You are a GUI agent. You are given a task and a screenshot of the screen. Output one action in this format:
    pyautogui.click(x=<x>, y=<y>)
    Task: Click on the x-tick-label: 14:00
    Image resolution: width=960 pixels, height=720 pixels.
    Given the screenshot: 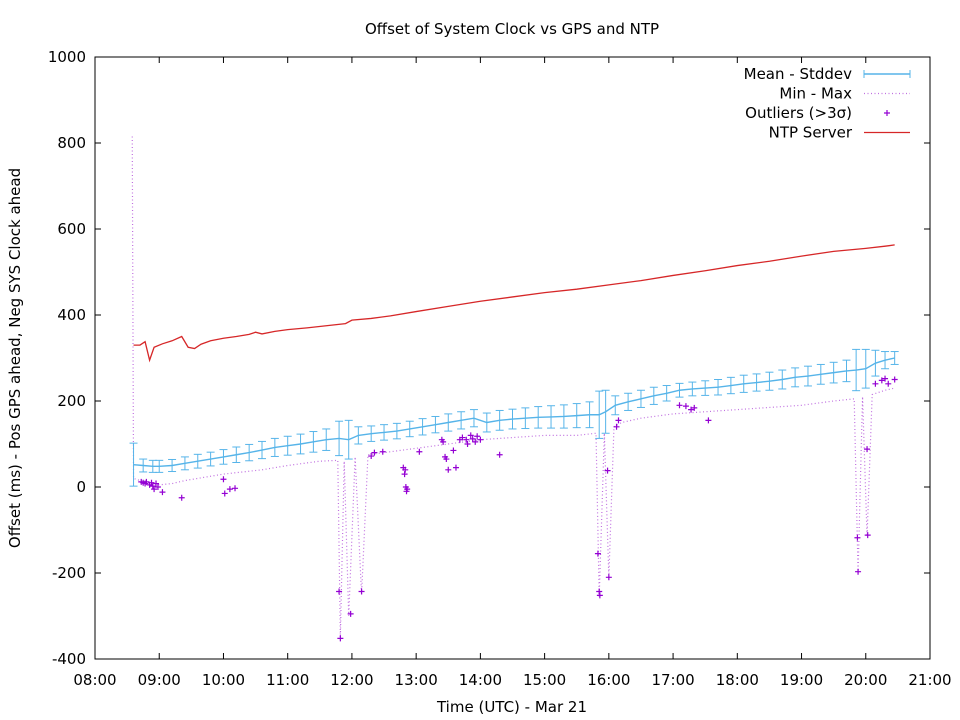 What is the action you would take?
    pyautogui.click(x=480, y=680)
    